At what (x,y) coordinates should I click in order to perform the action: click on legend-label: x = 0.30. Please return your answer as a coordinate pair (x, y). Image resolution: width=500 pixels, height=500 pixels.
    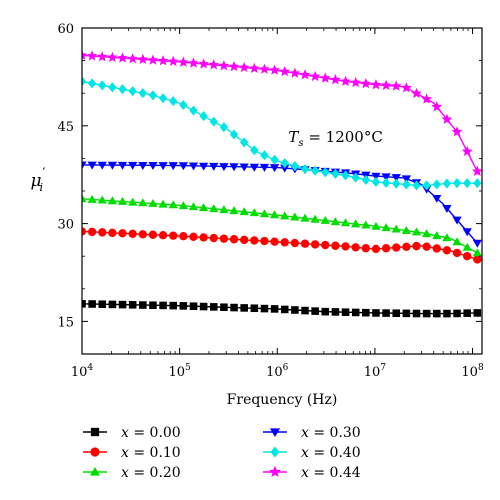
    Looking at the image, I should click on (331, 433).